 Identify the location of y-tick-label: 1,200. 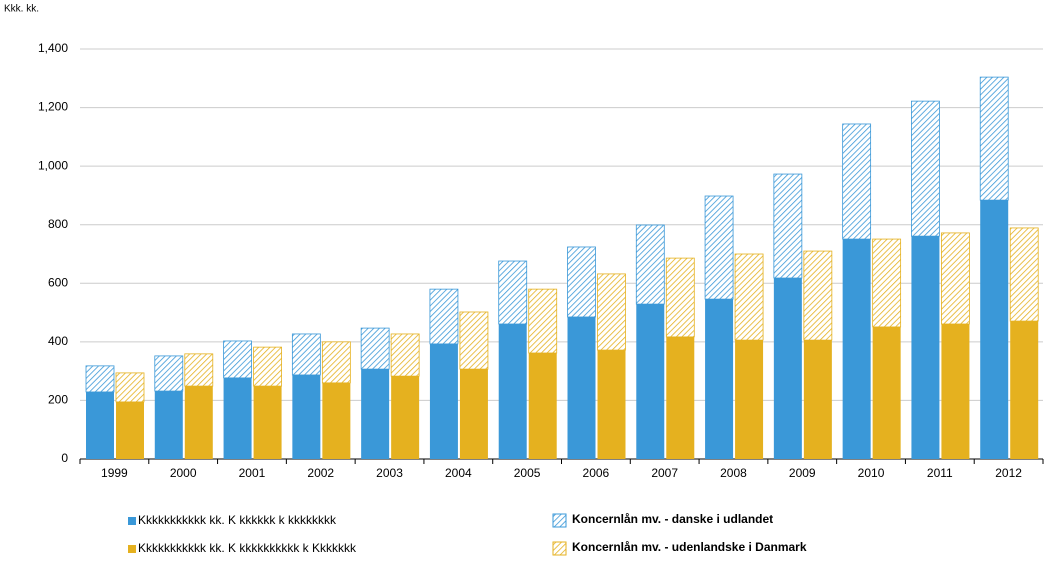
(53, 107).